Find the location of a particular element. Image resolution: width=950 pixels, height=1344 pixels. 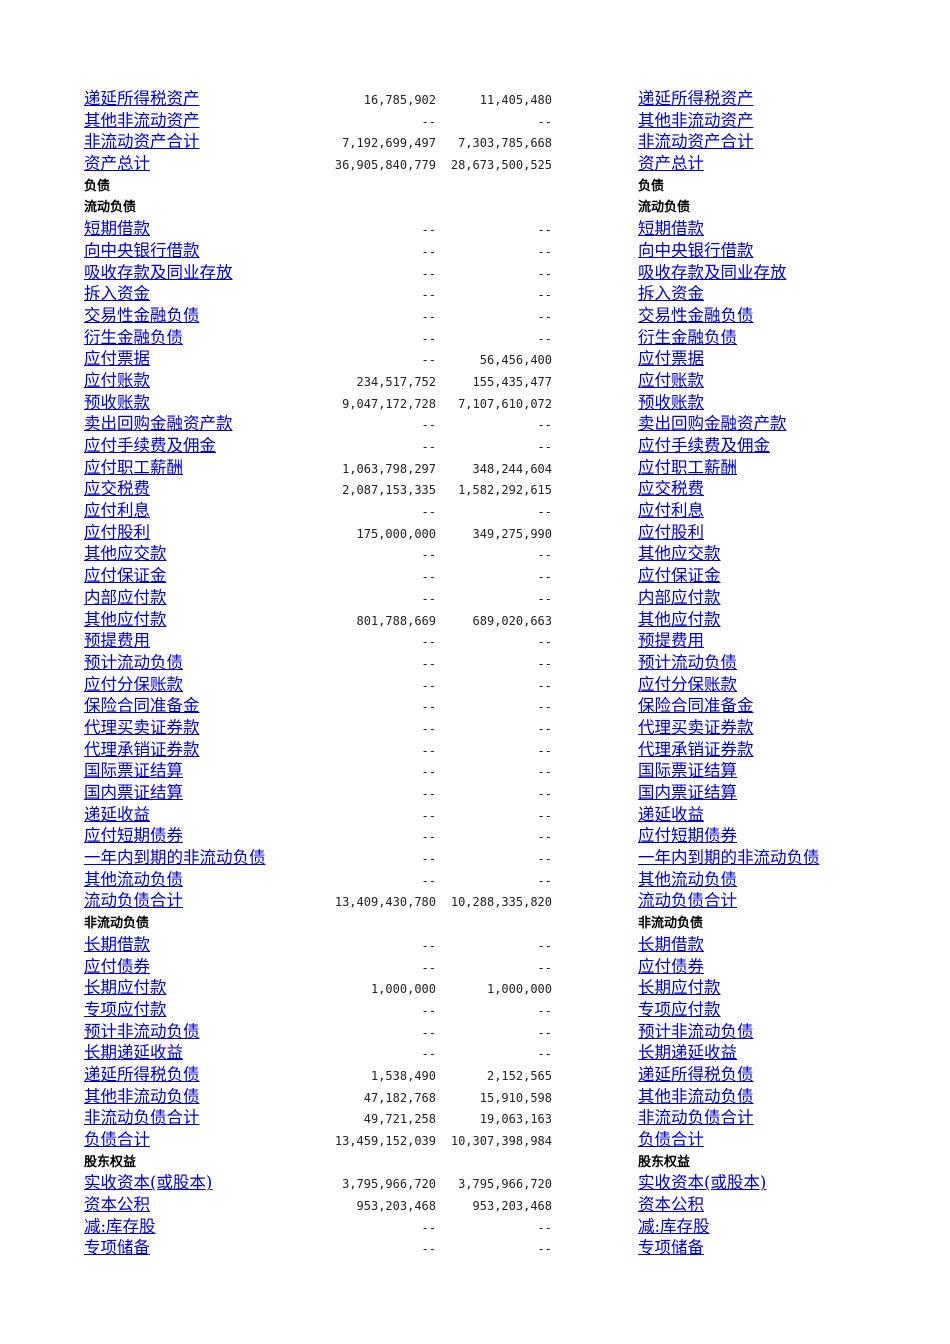

item-label-link: 专项应付款 is located at coordinates (125, 1009).